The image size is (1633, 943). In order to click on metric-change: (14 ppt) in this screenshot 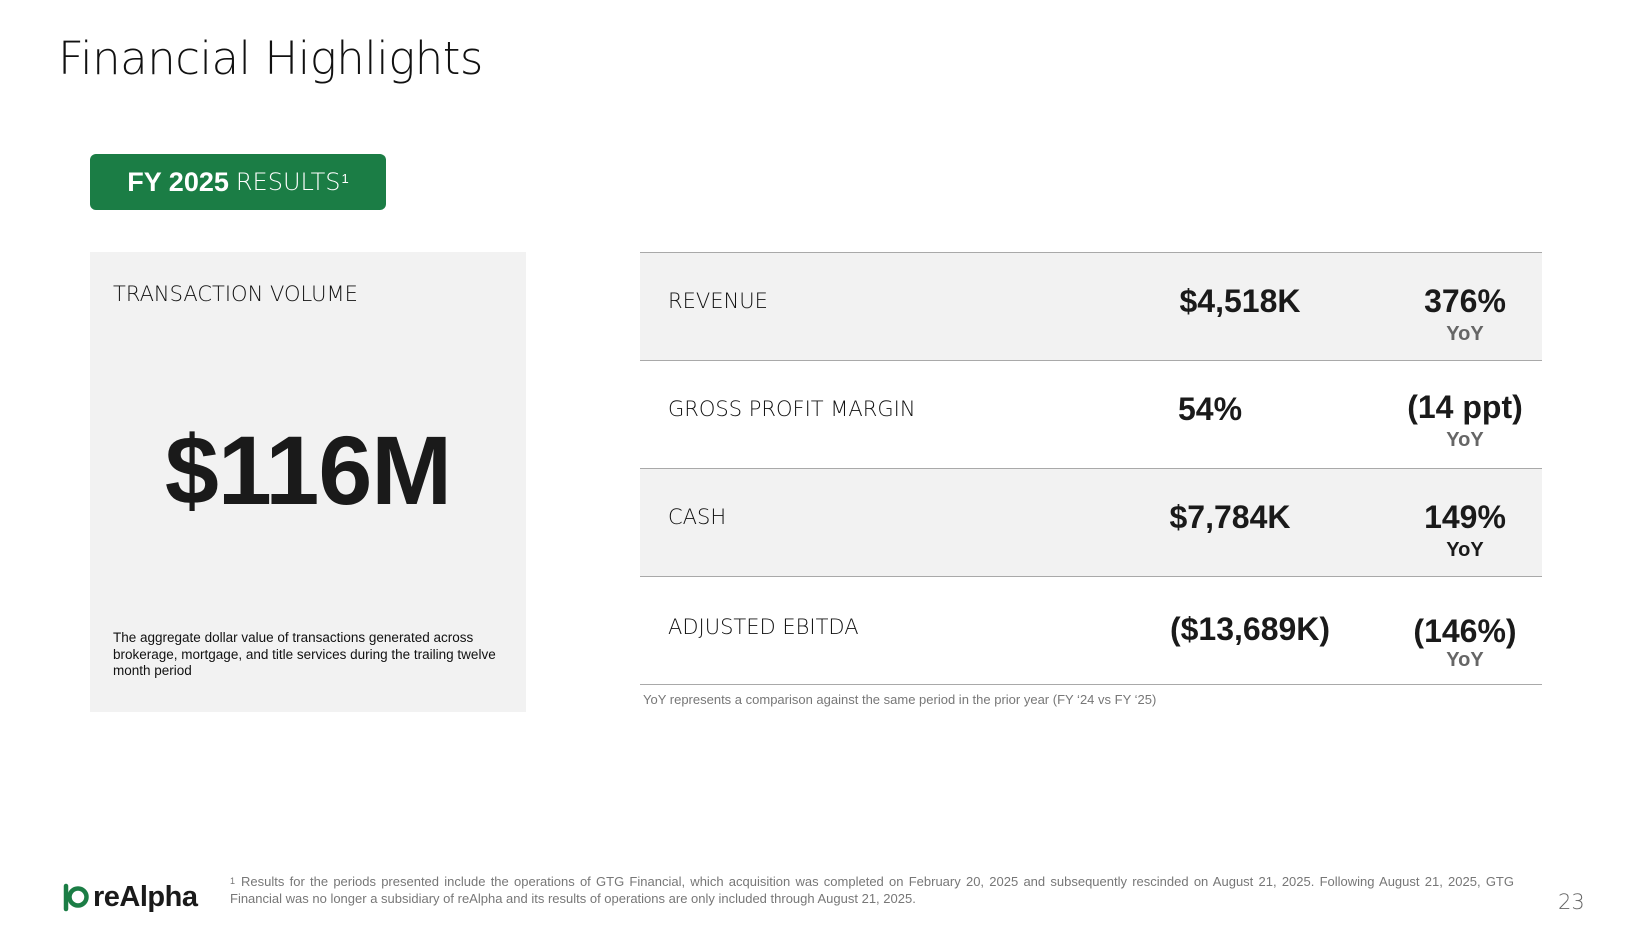, I will do `click(1465, 407)`.